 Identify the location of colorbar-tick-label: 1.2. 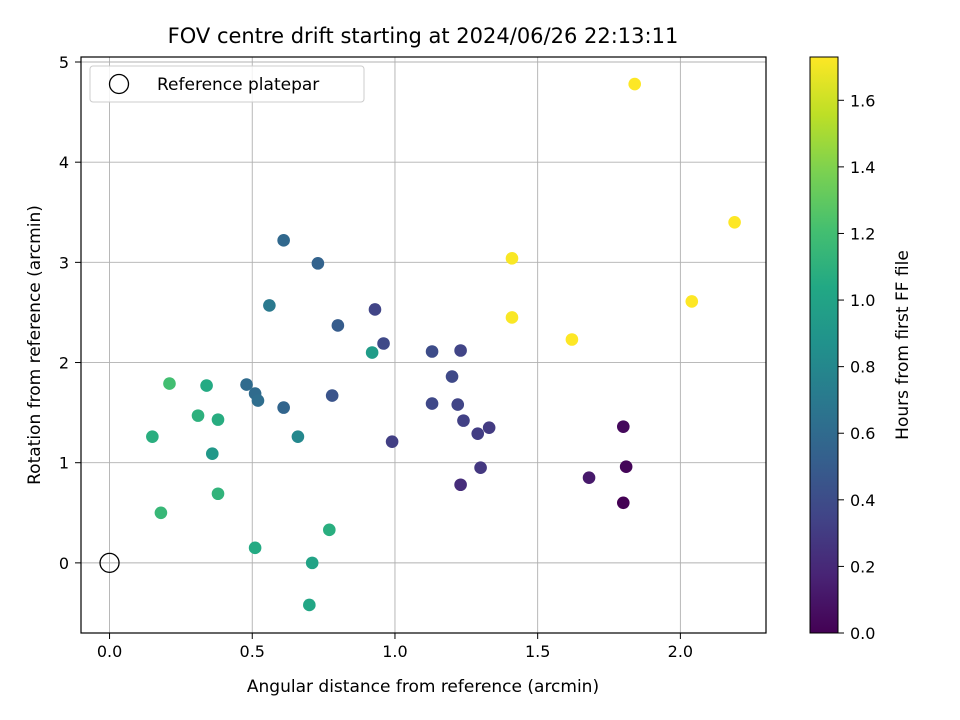
(862, 233).